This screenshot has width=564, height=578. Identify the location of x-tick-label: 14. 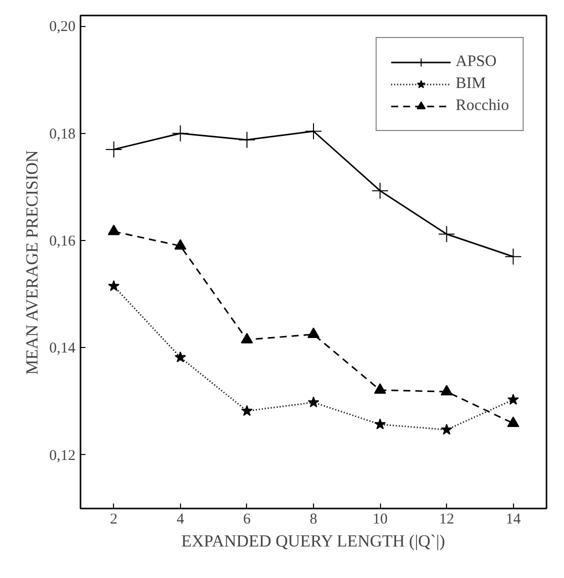
(514, 520).